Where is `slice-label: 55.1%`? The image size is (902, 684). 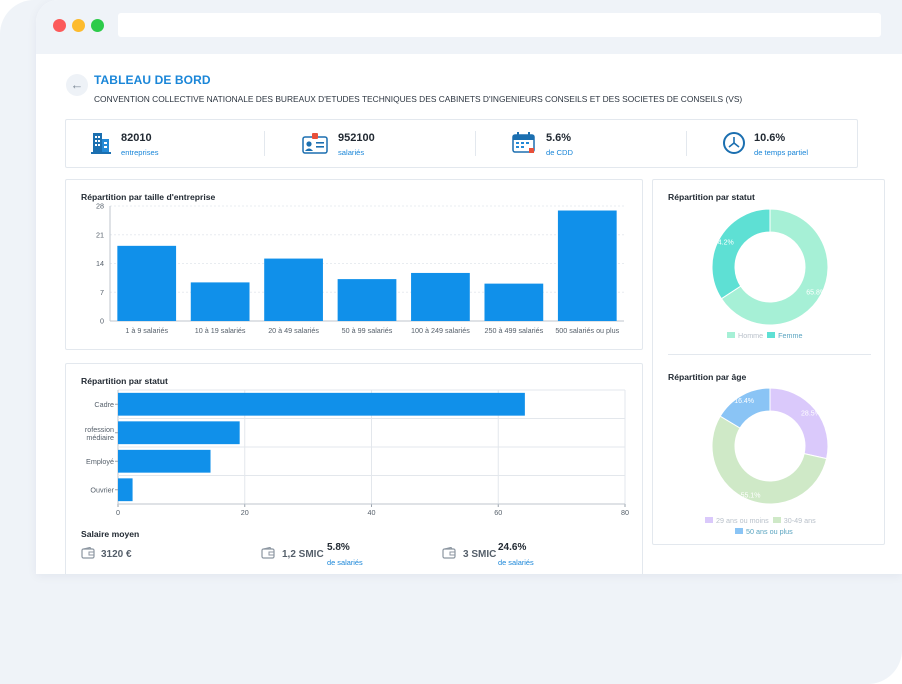
slice-label: 55.1% is located at coordinates (751, 495).